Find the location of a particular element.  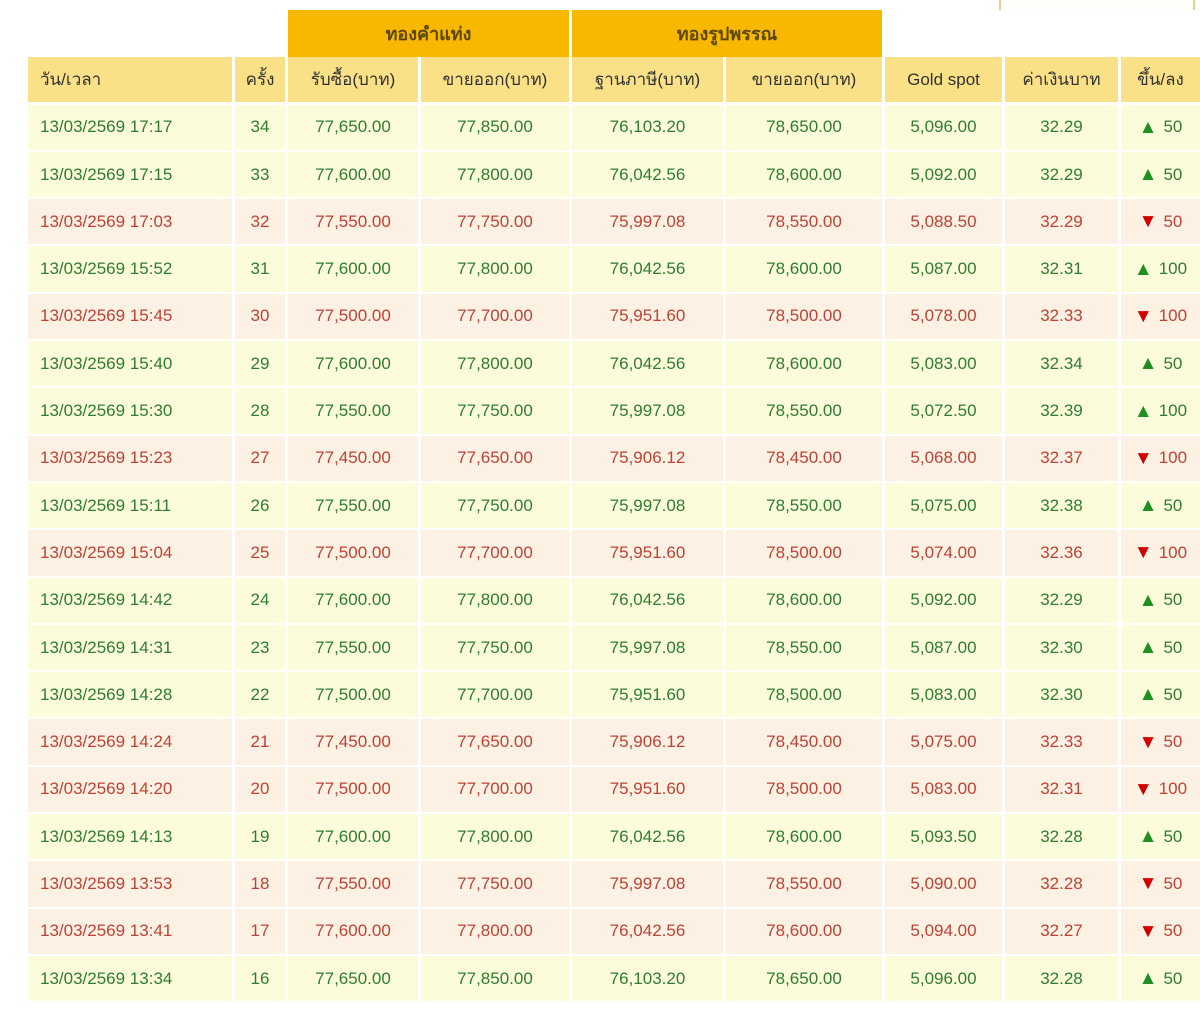

cell-round: 29 is located at coordinates (260, 364).